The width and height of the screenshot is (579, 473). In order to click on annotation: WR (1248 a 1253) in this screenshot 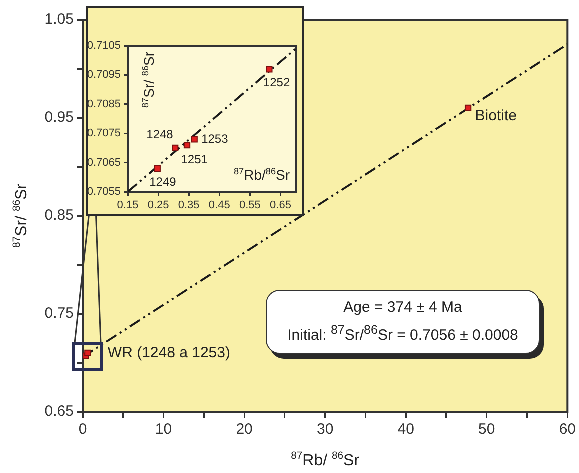, I will do `click(169, 353)`.